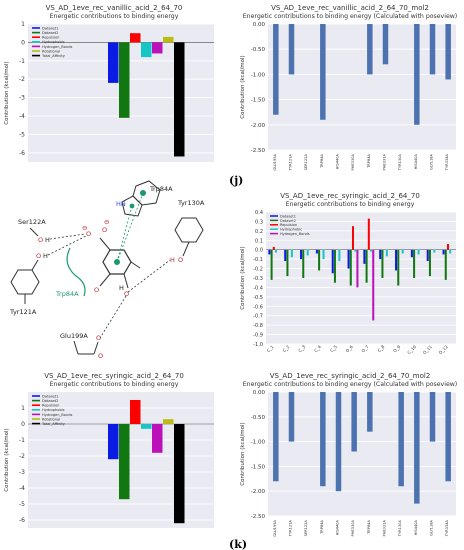 The width and height of the screenshot is (464, 550). I want to click on bar-his440a, so click(417, 74).